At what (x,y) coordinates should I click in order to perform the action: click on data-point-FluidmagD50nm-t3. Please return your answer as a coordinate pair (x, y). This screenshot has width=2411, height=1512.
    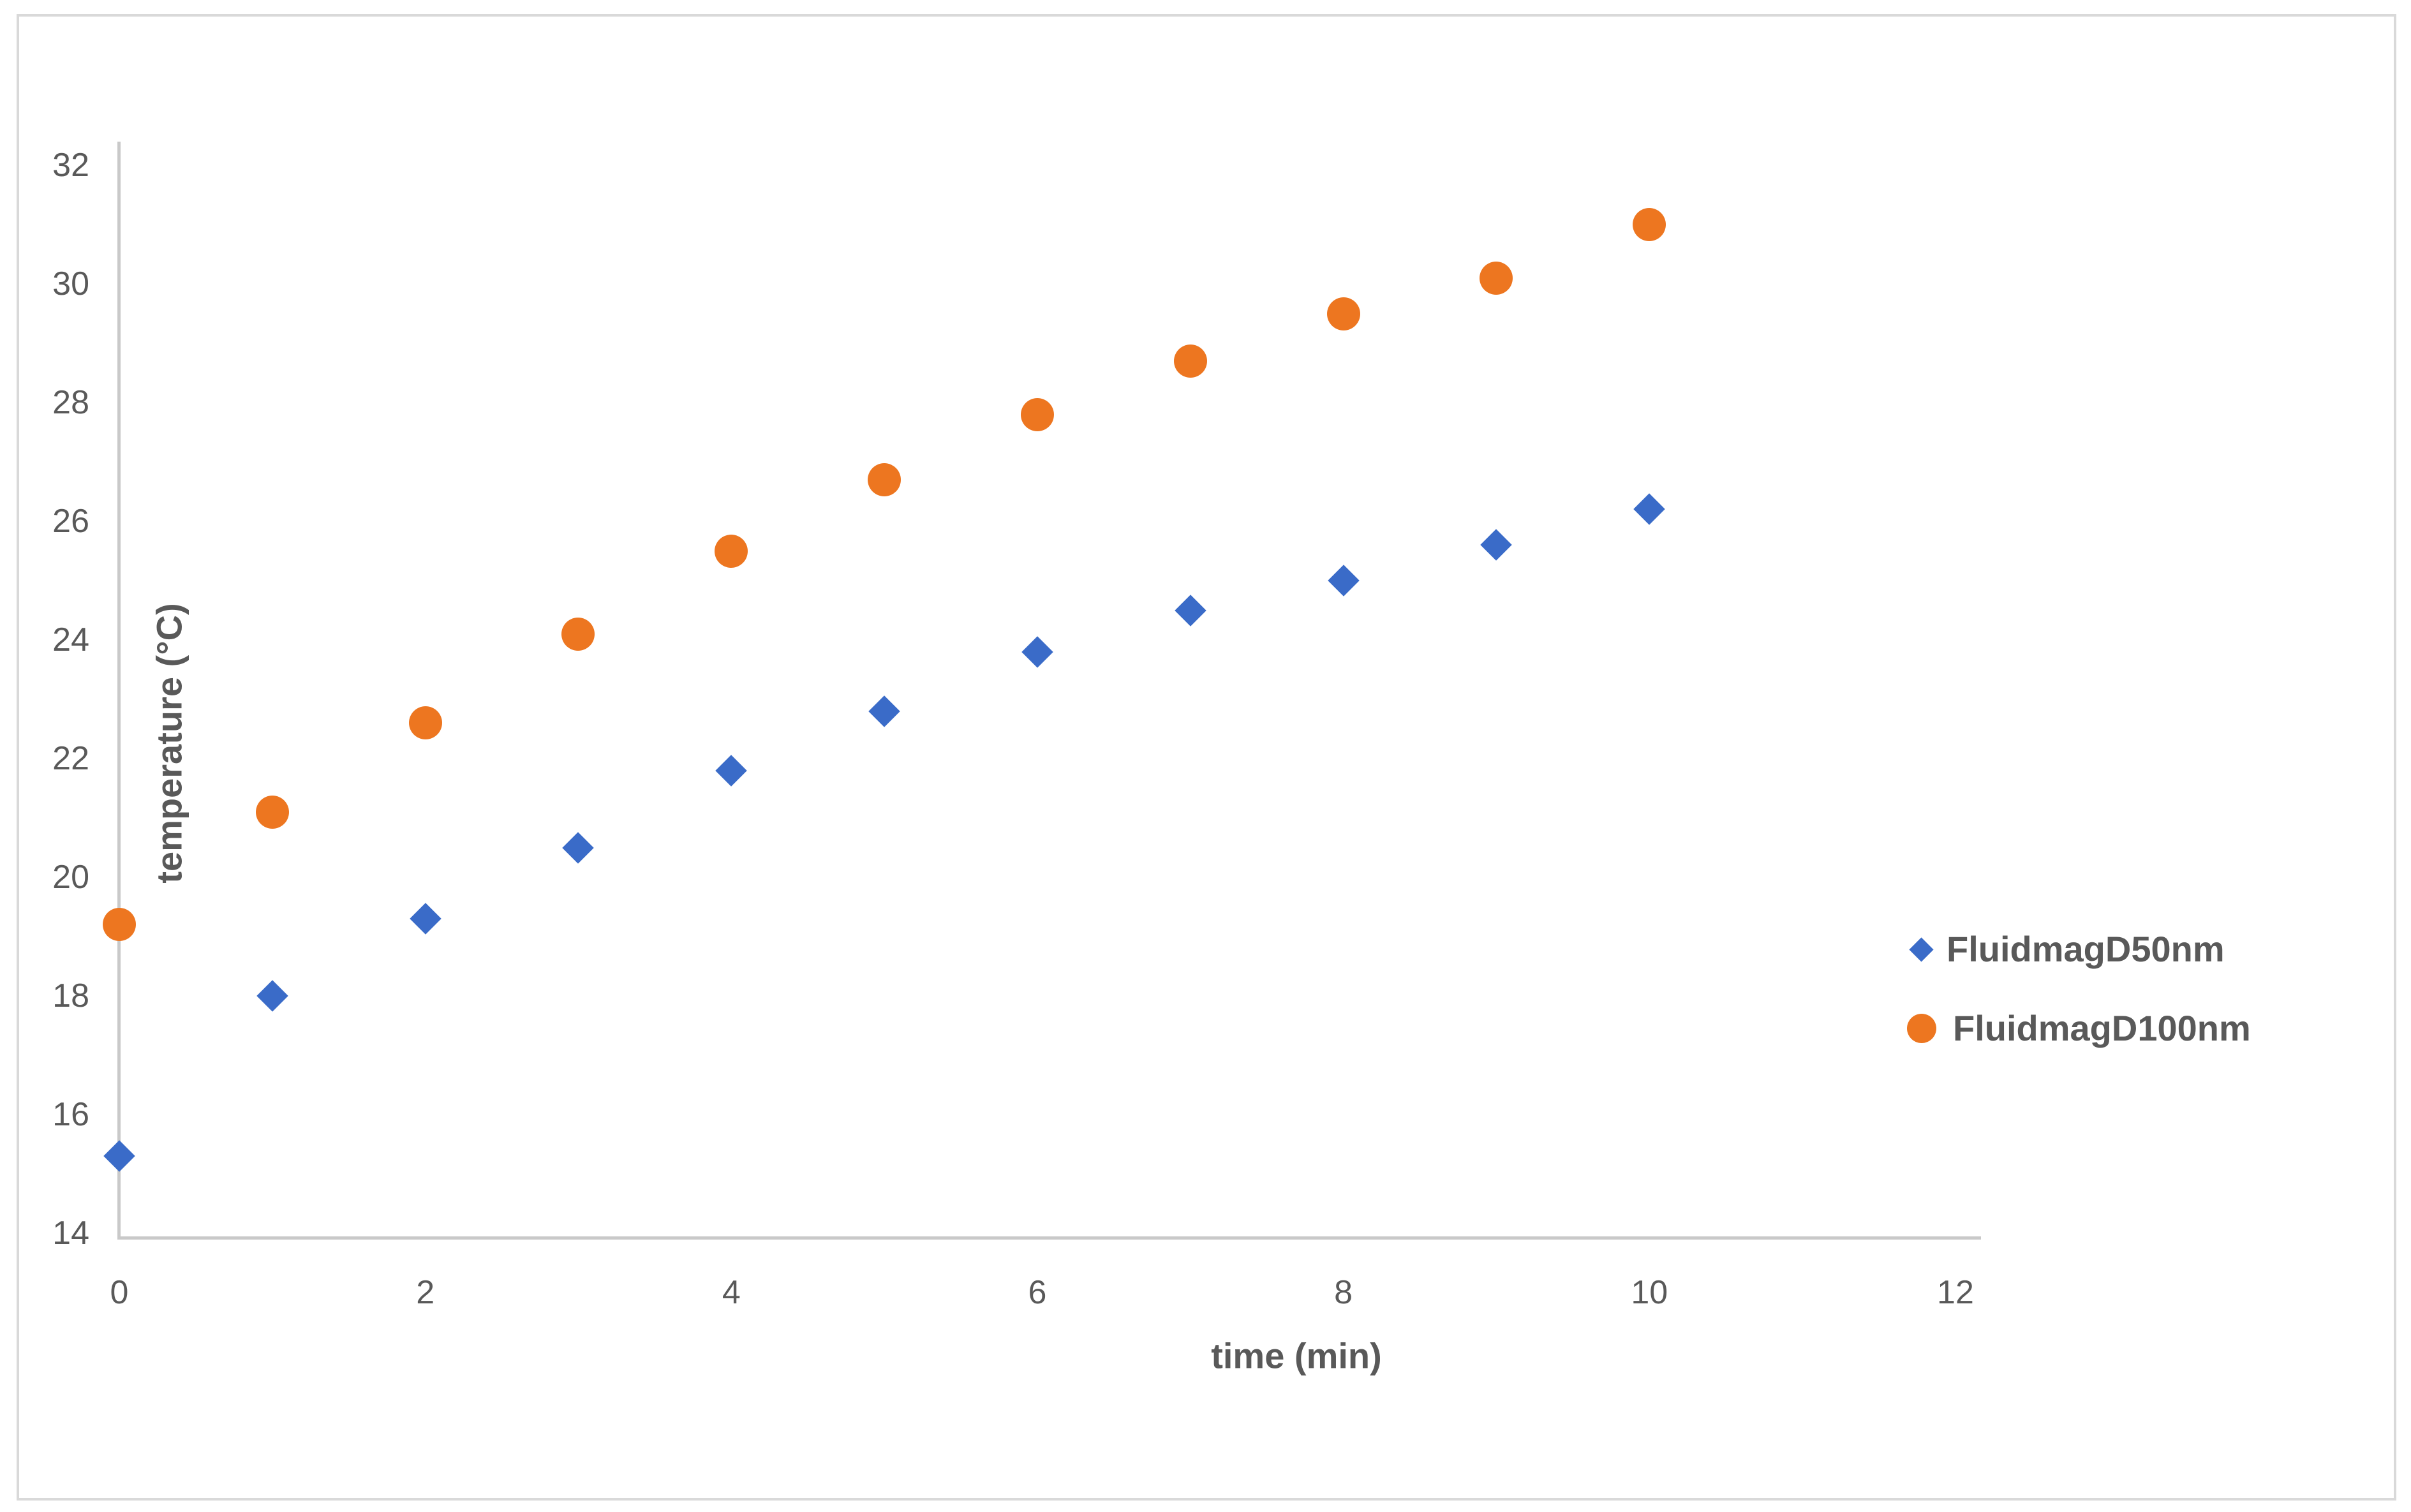
    Looking at the image, I should click on (578, 847).